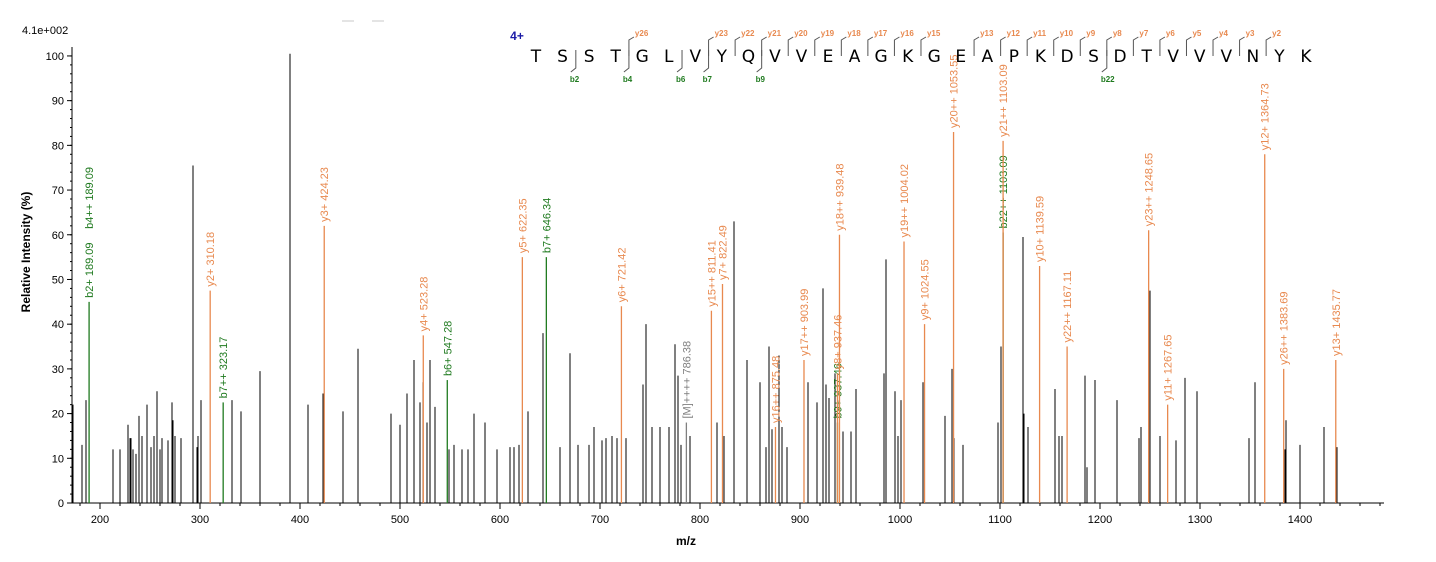 Image resolution: width=1436 pixels, height=562 pixels. I want to click on y-ion-label: y2, so click(1276, 33).